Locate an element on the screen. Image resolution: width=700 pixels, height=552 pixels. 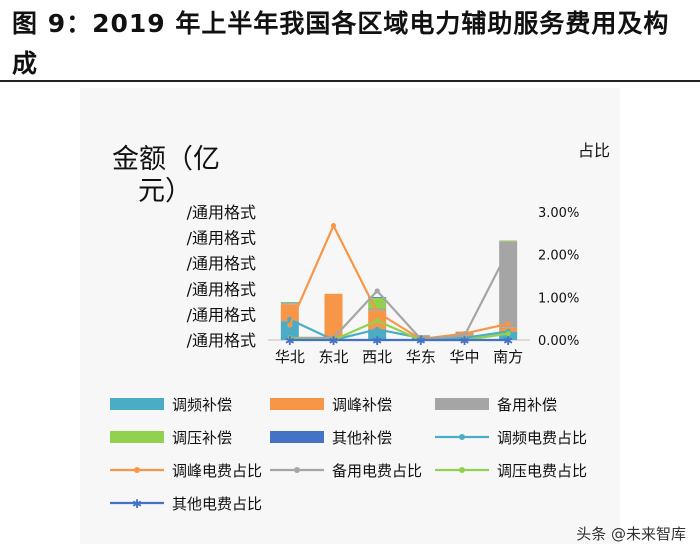
x-tick-label: 华东 is located at coordinates (421, 357).